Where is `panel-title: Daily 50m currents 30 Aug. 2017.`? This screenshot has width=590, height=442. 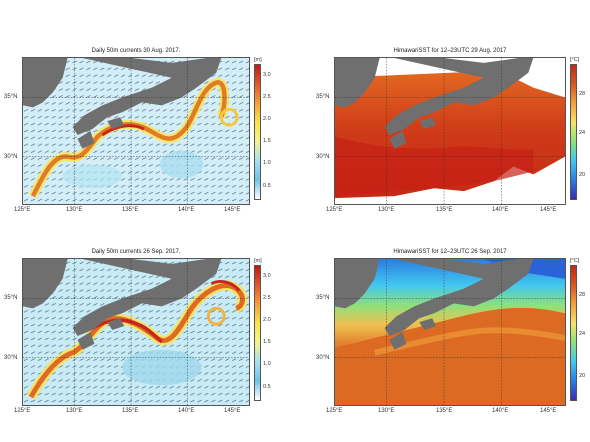 panel-title: Daily 50m currents 30 Aug. 2017. is located at coordinates (136, 51).